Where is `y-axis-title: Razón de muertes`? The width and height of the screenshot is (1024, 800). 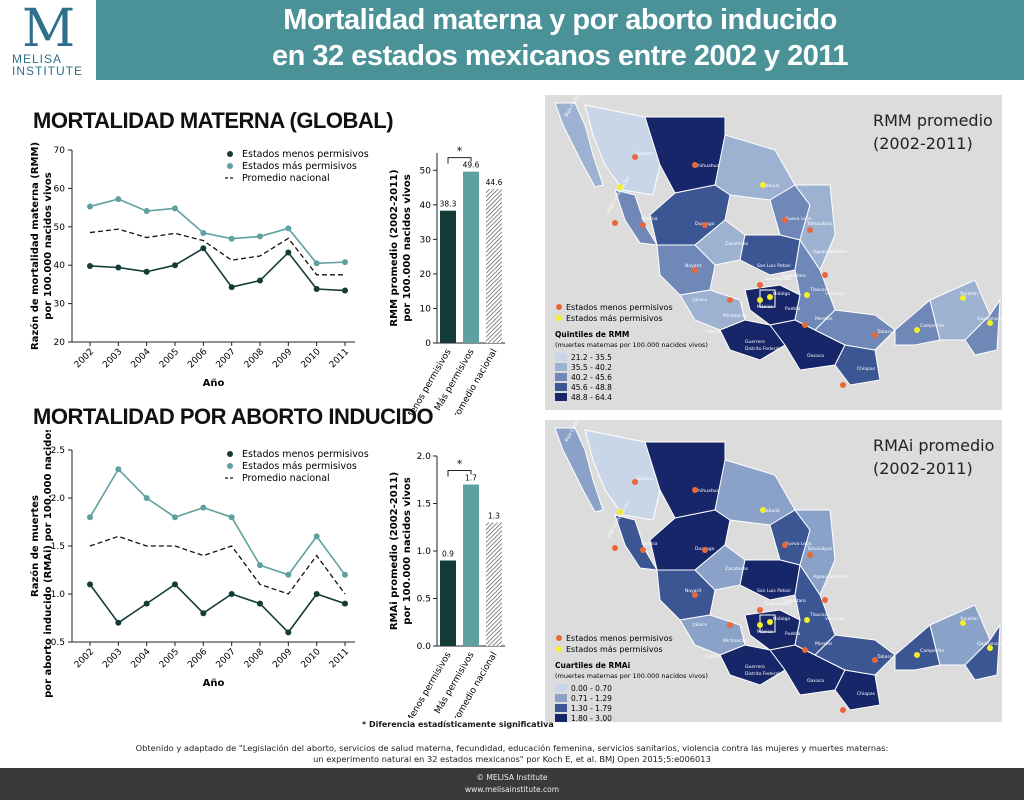 y-axis-title: Razón de muertes is located at coordinates (35, 546).